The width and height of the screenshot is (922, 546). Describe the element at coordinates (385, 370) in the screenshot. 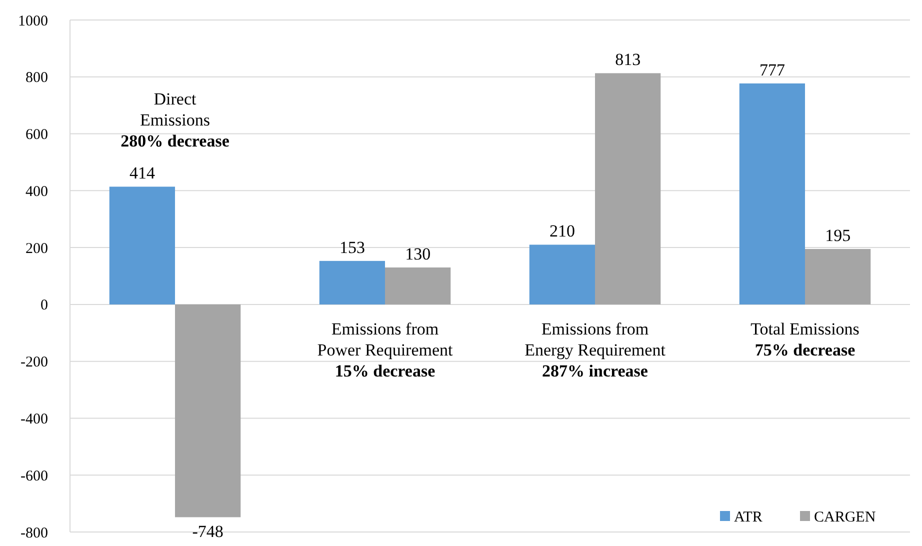

I see `annotation: 15% decrease` at that location.